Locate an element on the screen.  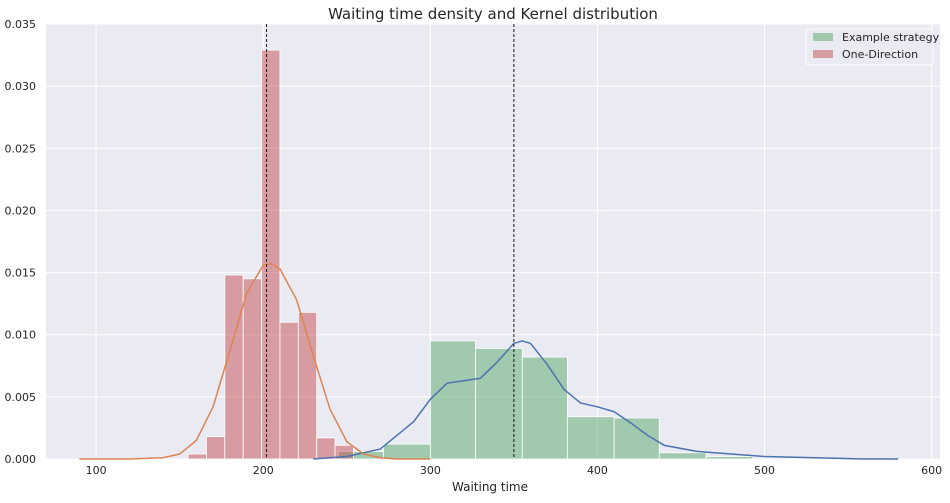
y-tick-label: 0.015 is located at coordinates (21, 273).